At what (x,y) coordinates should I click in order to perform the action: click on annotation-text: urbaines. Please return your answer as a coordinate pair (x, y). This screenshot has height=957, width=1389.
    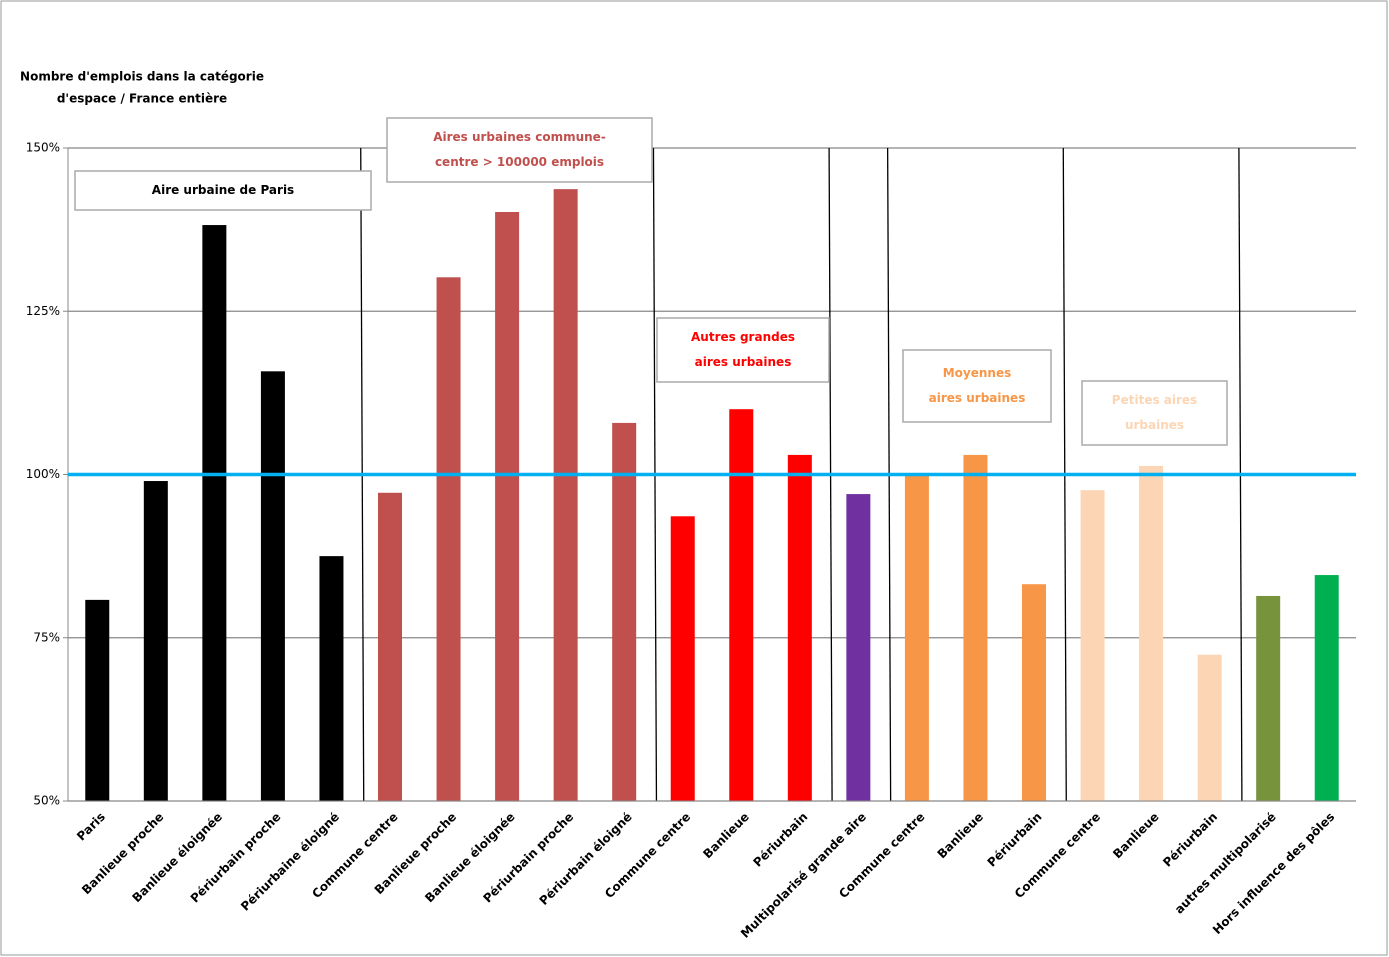
    Looking at the image, I should click on (1154, 425).